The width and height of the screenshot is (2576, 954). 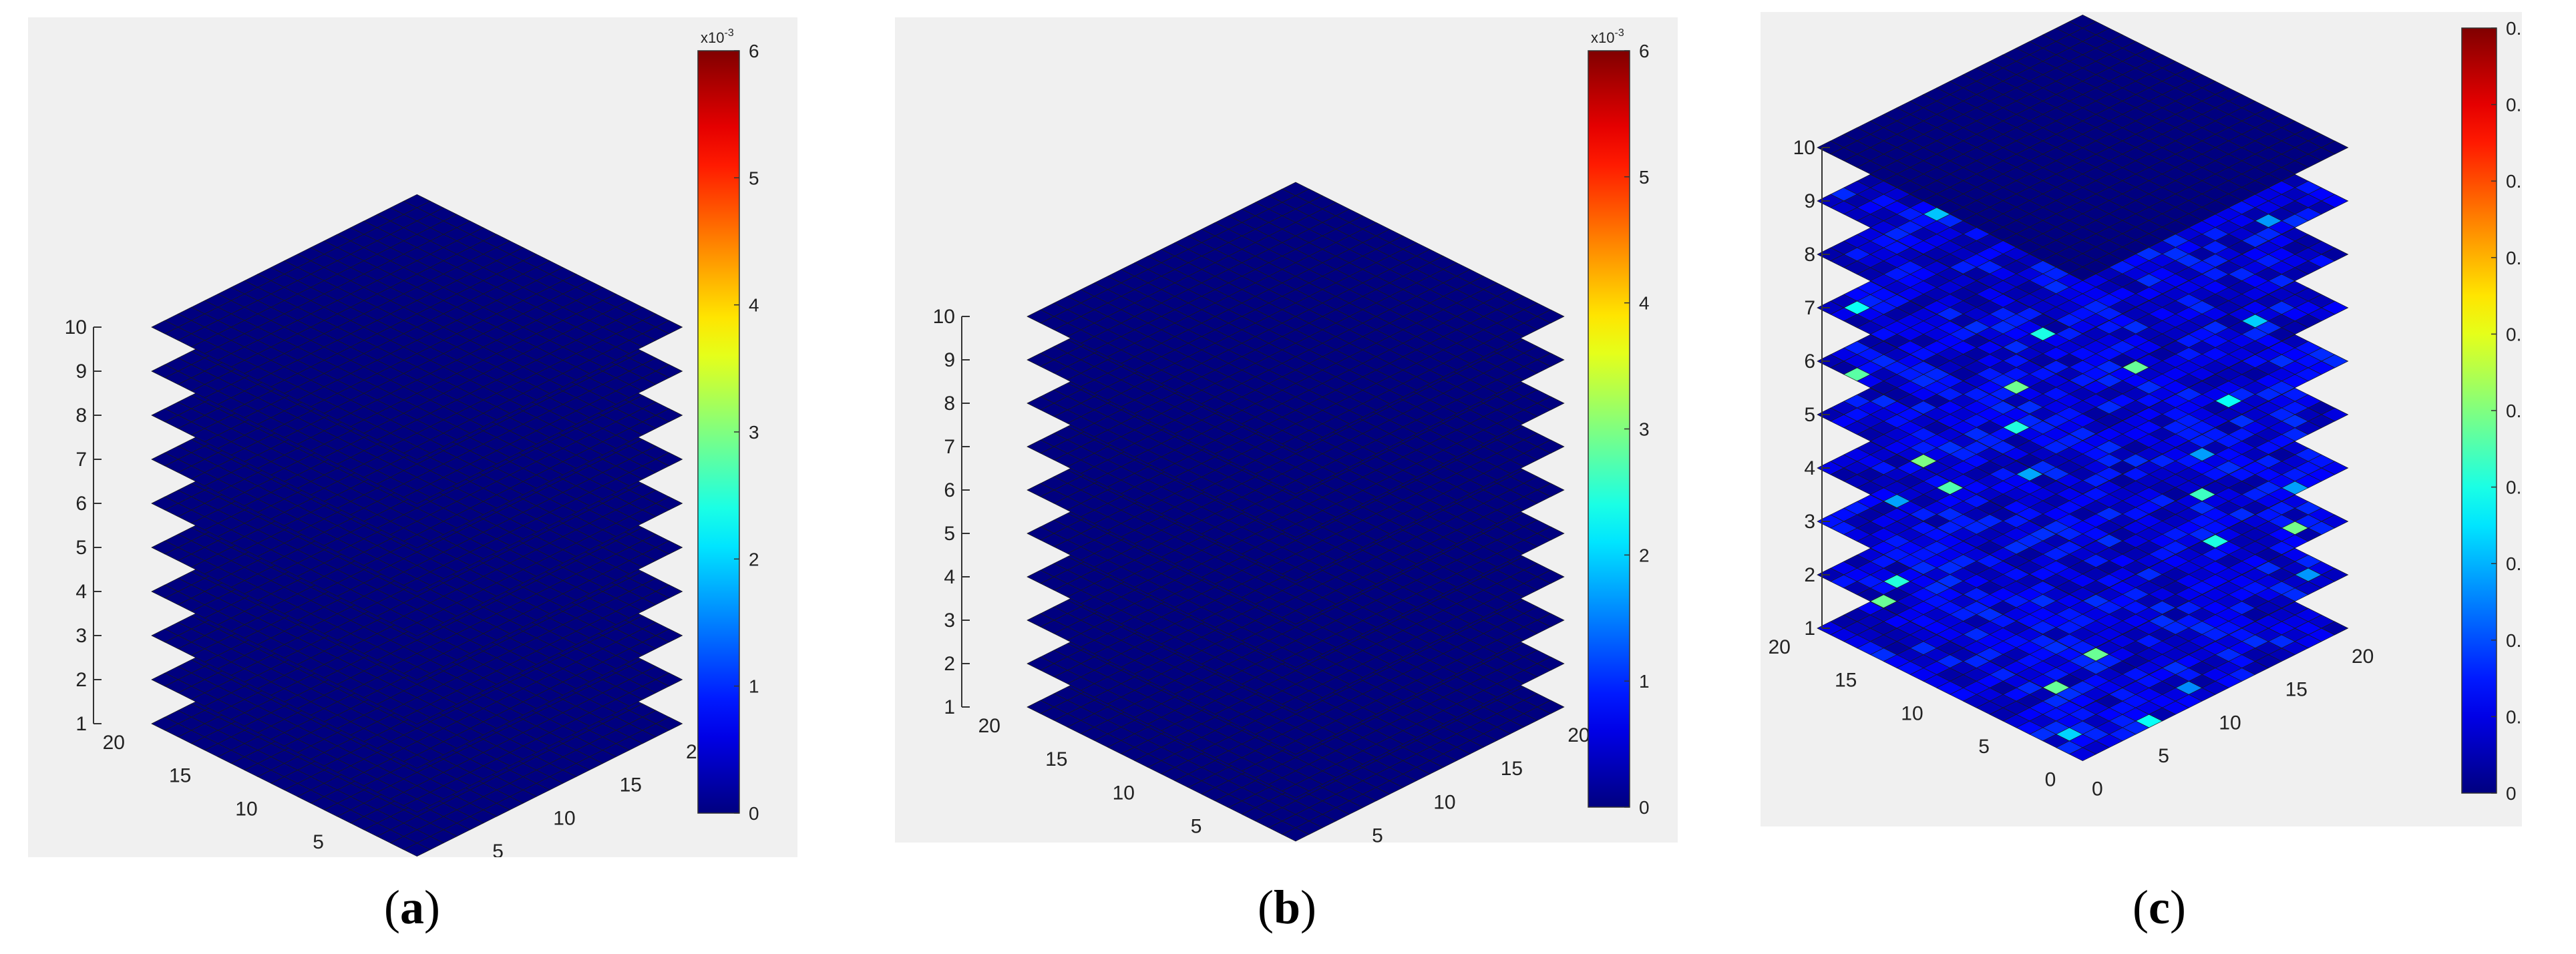 What do you see at coordinates (81, 724) in the screenshot?
I see `z-tick-label: 1` at bounding box center [81, 724].